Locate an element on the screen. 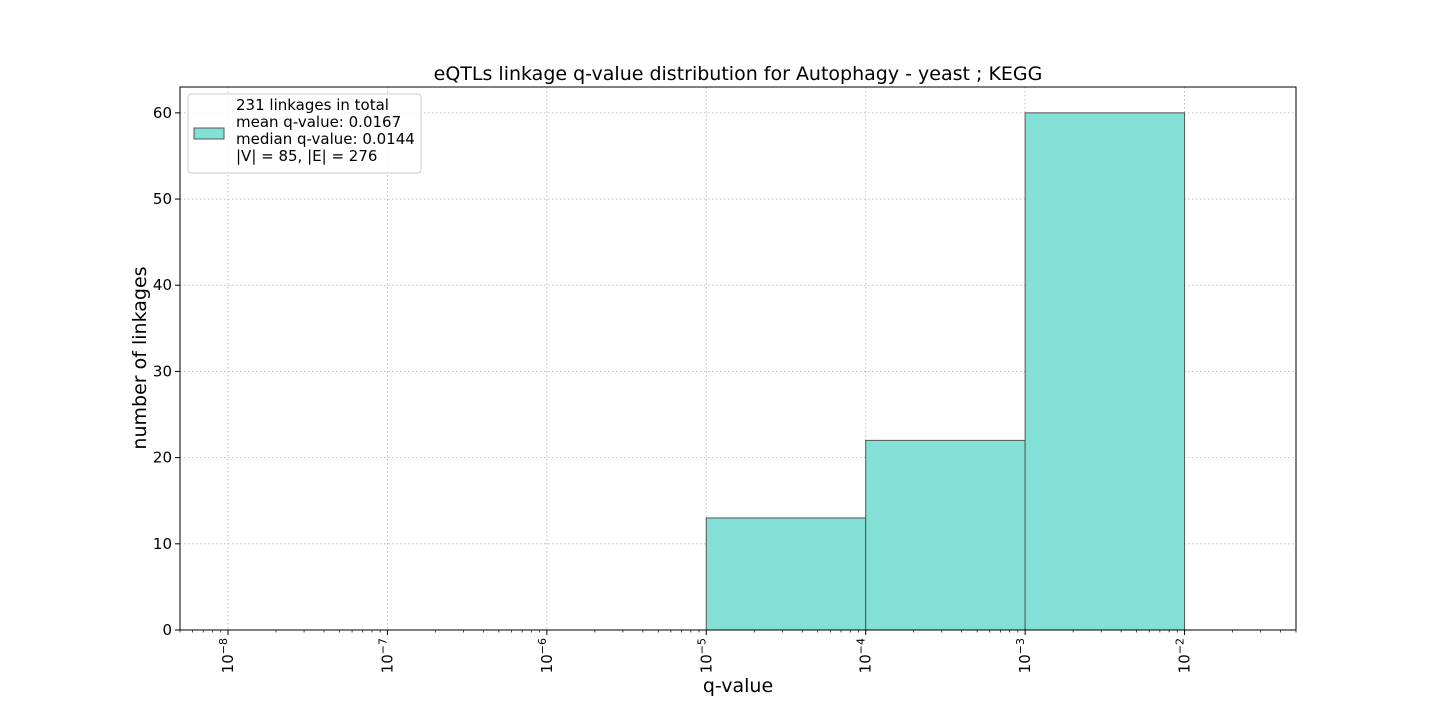 This screenshot has width=1440, height=720. y-axis-label: number of linkages is located at coordinates (140, 357).